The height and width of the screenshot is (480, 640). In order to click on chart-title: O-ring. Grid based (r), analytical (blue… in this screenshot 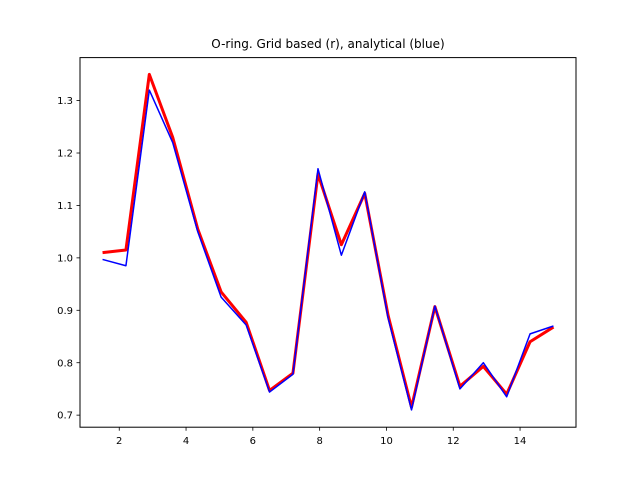, I will do `click(327, 44)`.